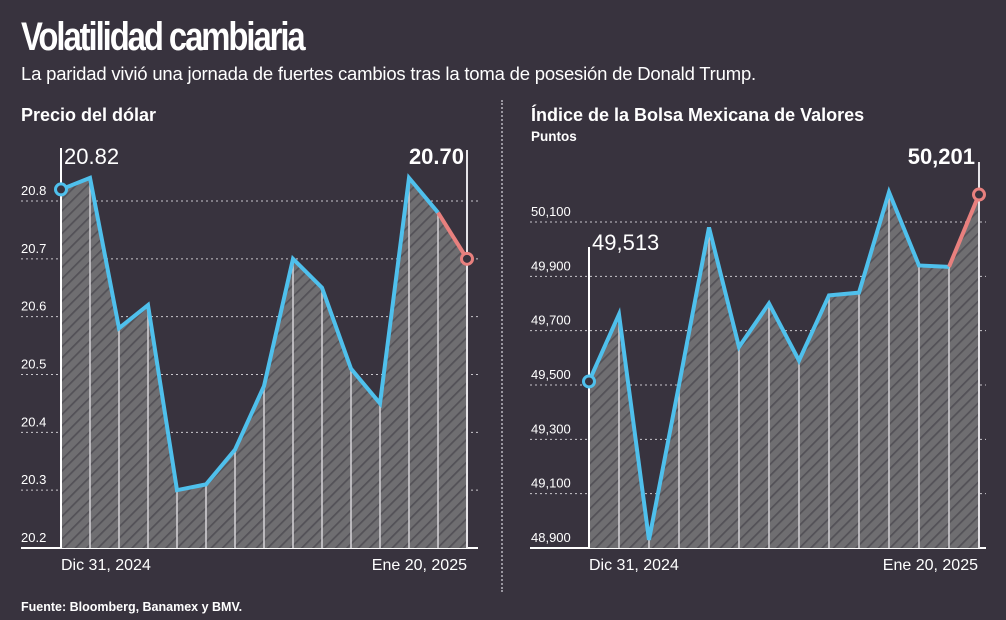  I want to click on start-value-label: 20.82, so click(91, 156).